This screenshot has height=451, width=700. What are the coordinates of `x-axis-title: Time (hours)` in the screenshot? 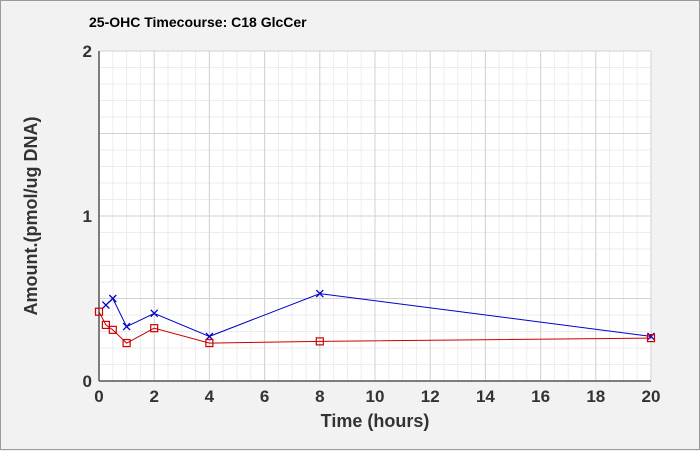 It's located at (375, 421).